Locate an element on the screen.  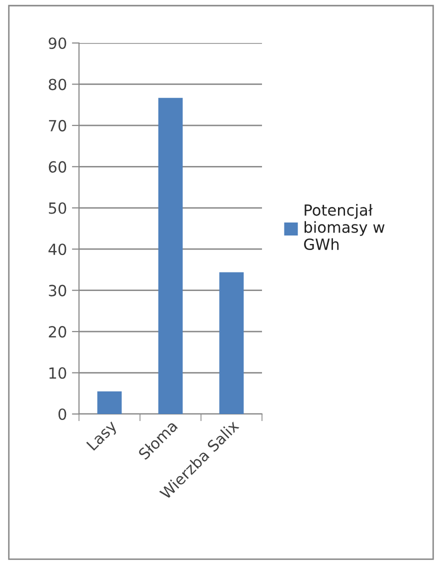
y-tick-label: 80 is located at coordinates (57, 84).